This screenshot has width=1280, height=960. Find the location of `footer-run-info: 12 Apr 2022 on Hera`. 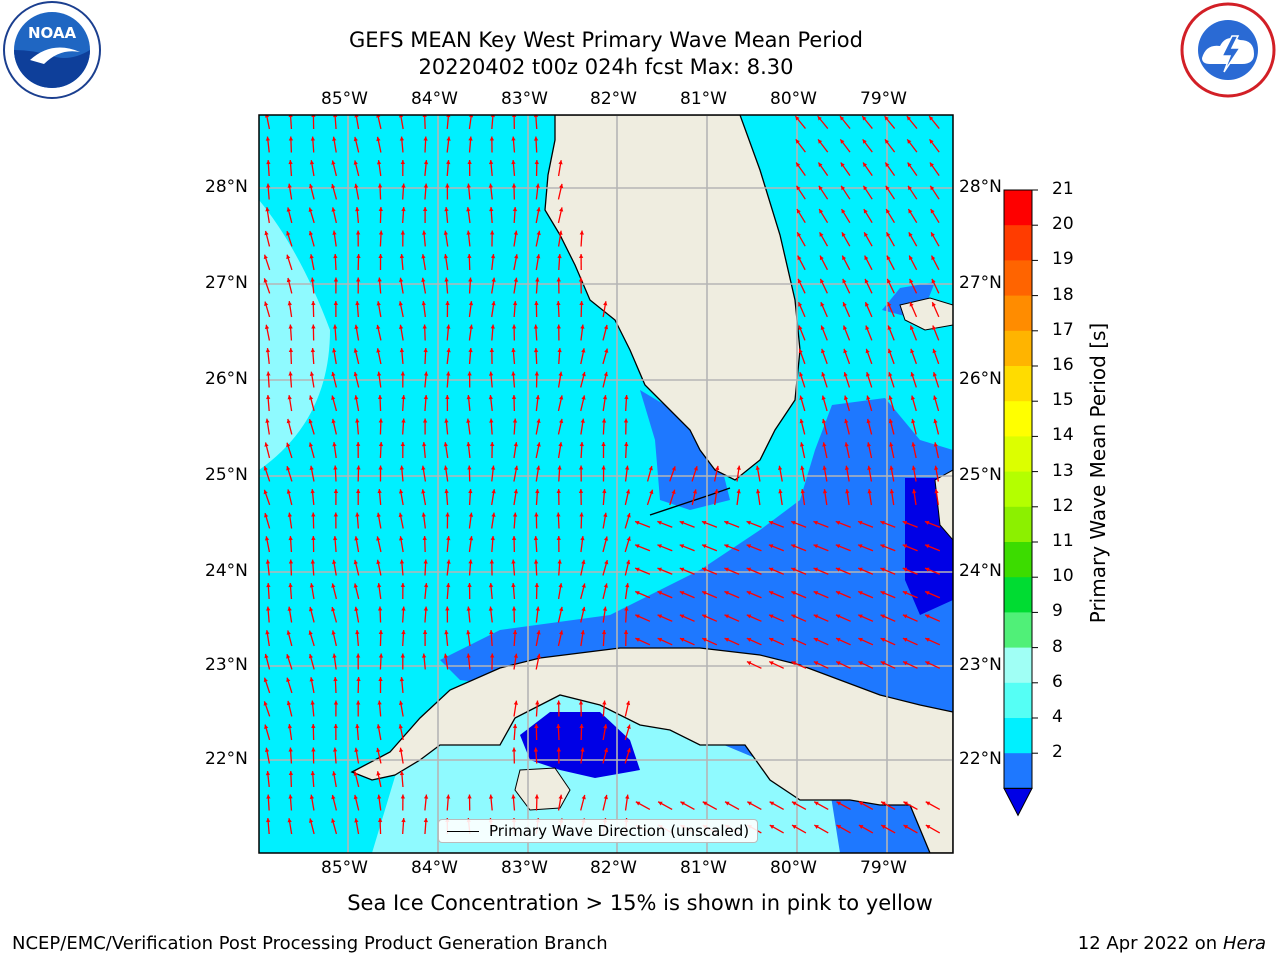

footer-run-info: 12 Apr 2022 on Hera is located at coordinates (1172, 943).